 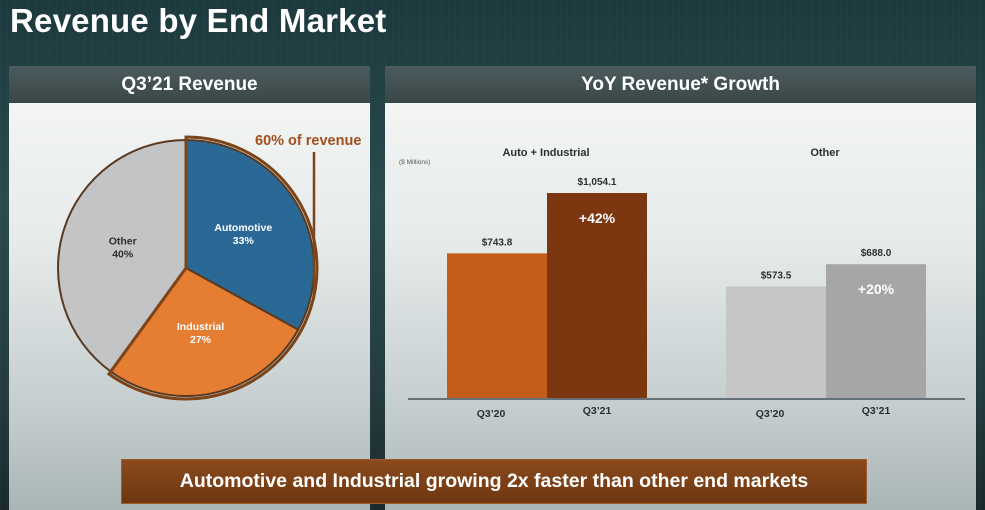 What do you see at coordinates (189, 84) in the screenshot?
I see `pie-panel-header: Q3’21 Revenue` at bounding box center [189, 84].